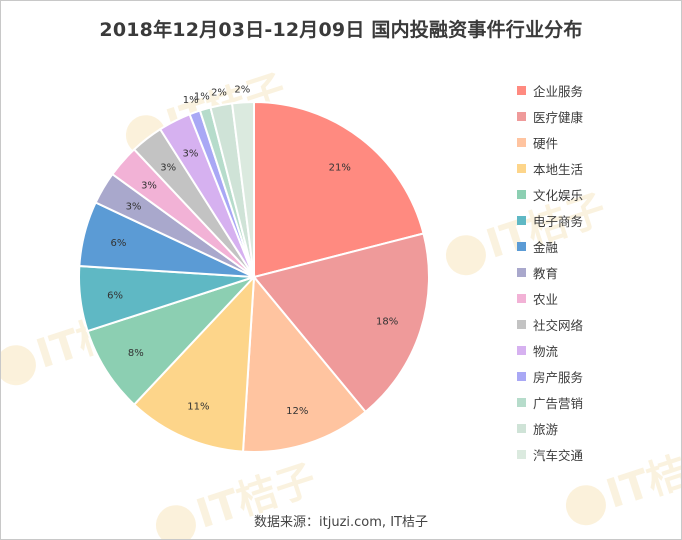  Describe the element at coordinates (546, 273) in the screenshot. I see `legend-label: 教育` at that location.